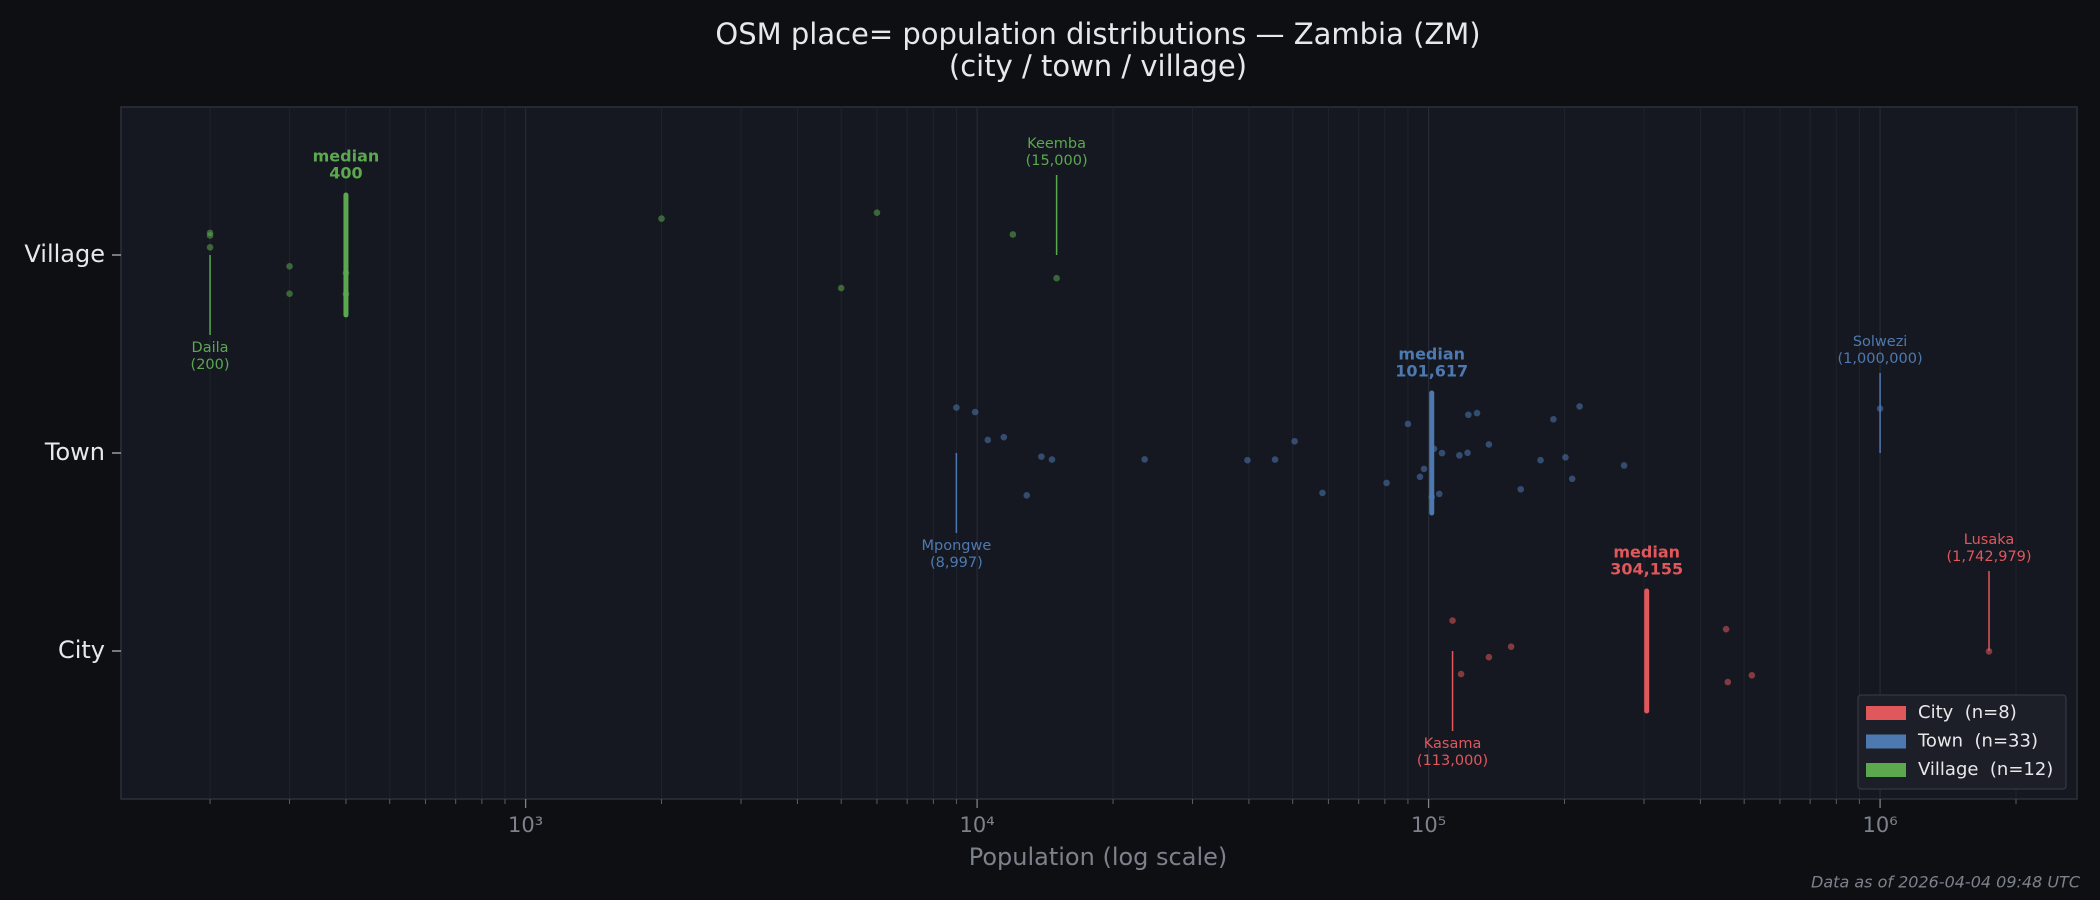 The image size is (2100, 900). Describe the element at coordinates (1946, 882) in the screenshot. I see `footer: Data as of 2026-04-04 09:48 UTC` at that location.